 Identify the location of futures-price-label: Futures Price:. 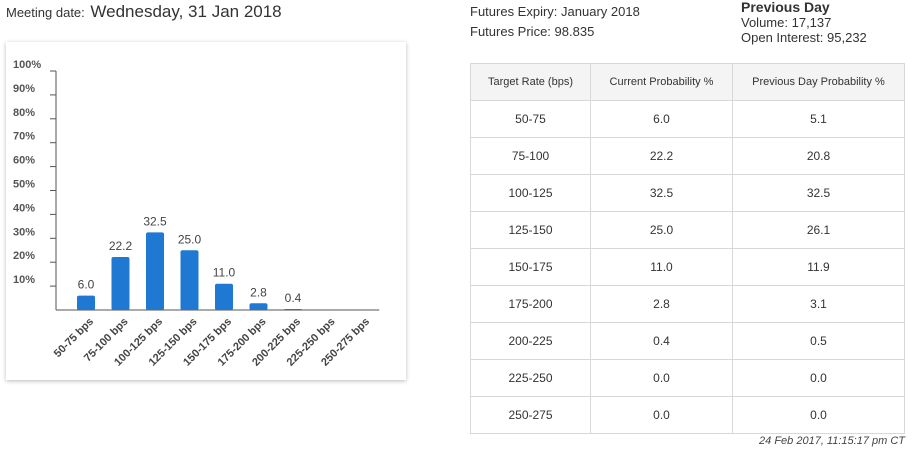
(510, 31).